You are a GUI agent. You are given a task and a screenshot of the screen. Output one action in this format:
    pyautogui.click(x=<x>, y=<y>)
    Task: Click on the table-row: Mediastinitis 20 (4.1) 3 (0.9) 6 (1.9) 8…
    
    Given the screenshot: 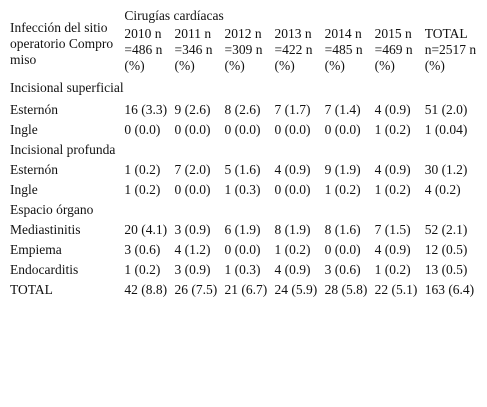 What is the action you would take?
    pyautogui.click(x=243, y=230)
    